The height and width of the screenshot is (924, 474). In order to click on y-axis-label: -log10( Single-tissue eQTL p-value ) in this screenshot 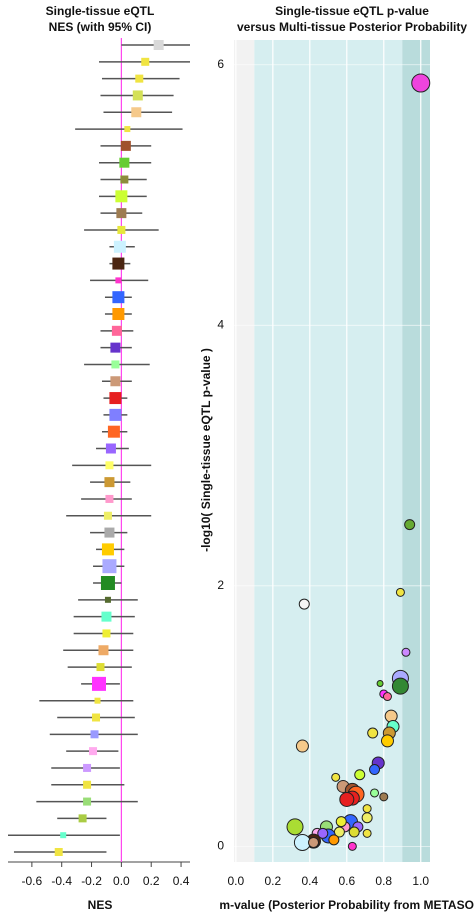, I will do `click(206, 450)`.